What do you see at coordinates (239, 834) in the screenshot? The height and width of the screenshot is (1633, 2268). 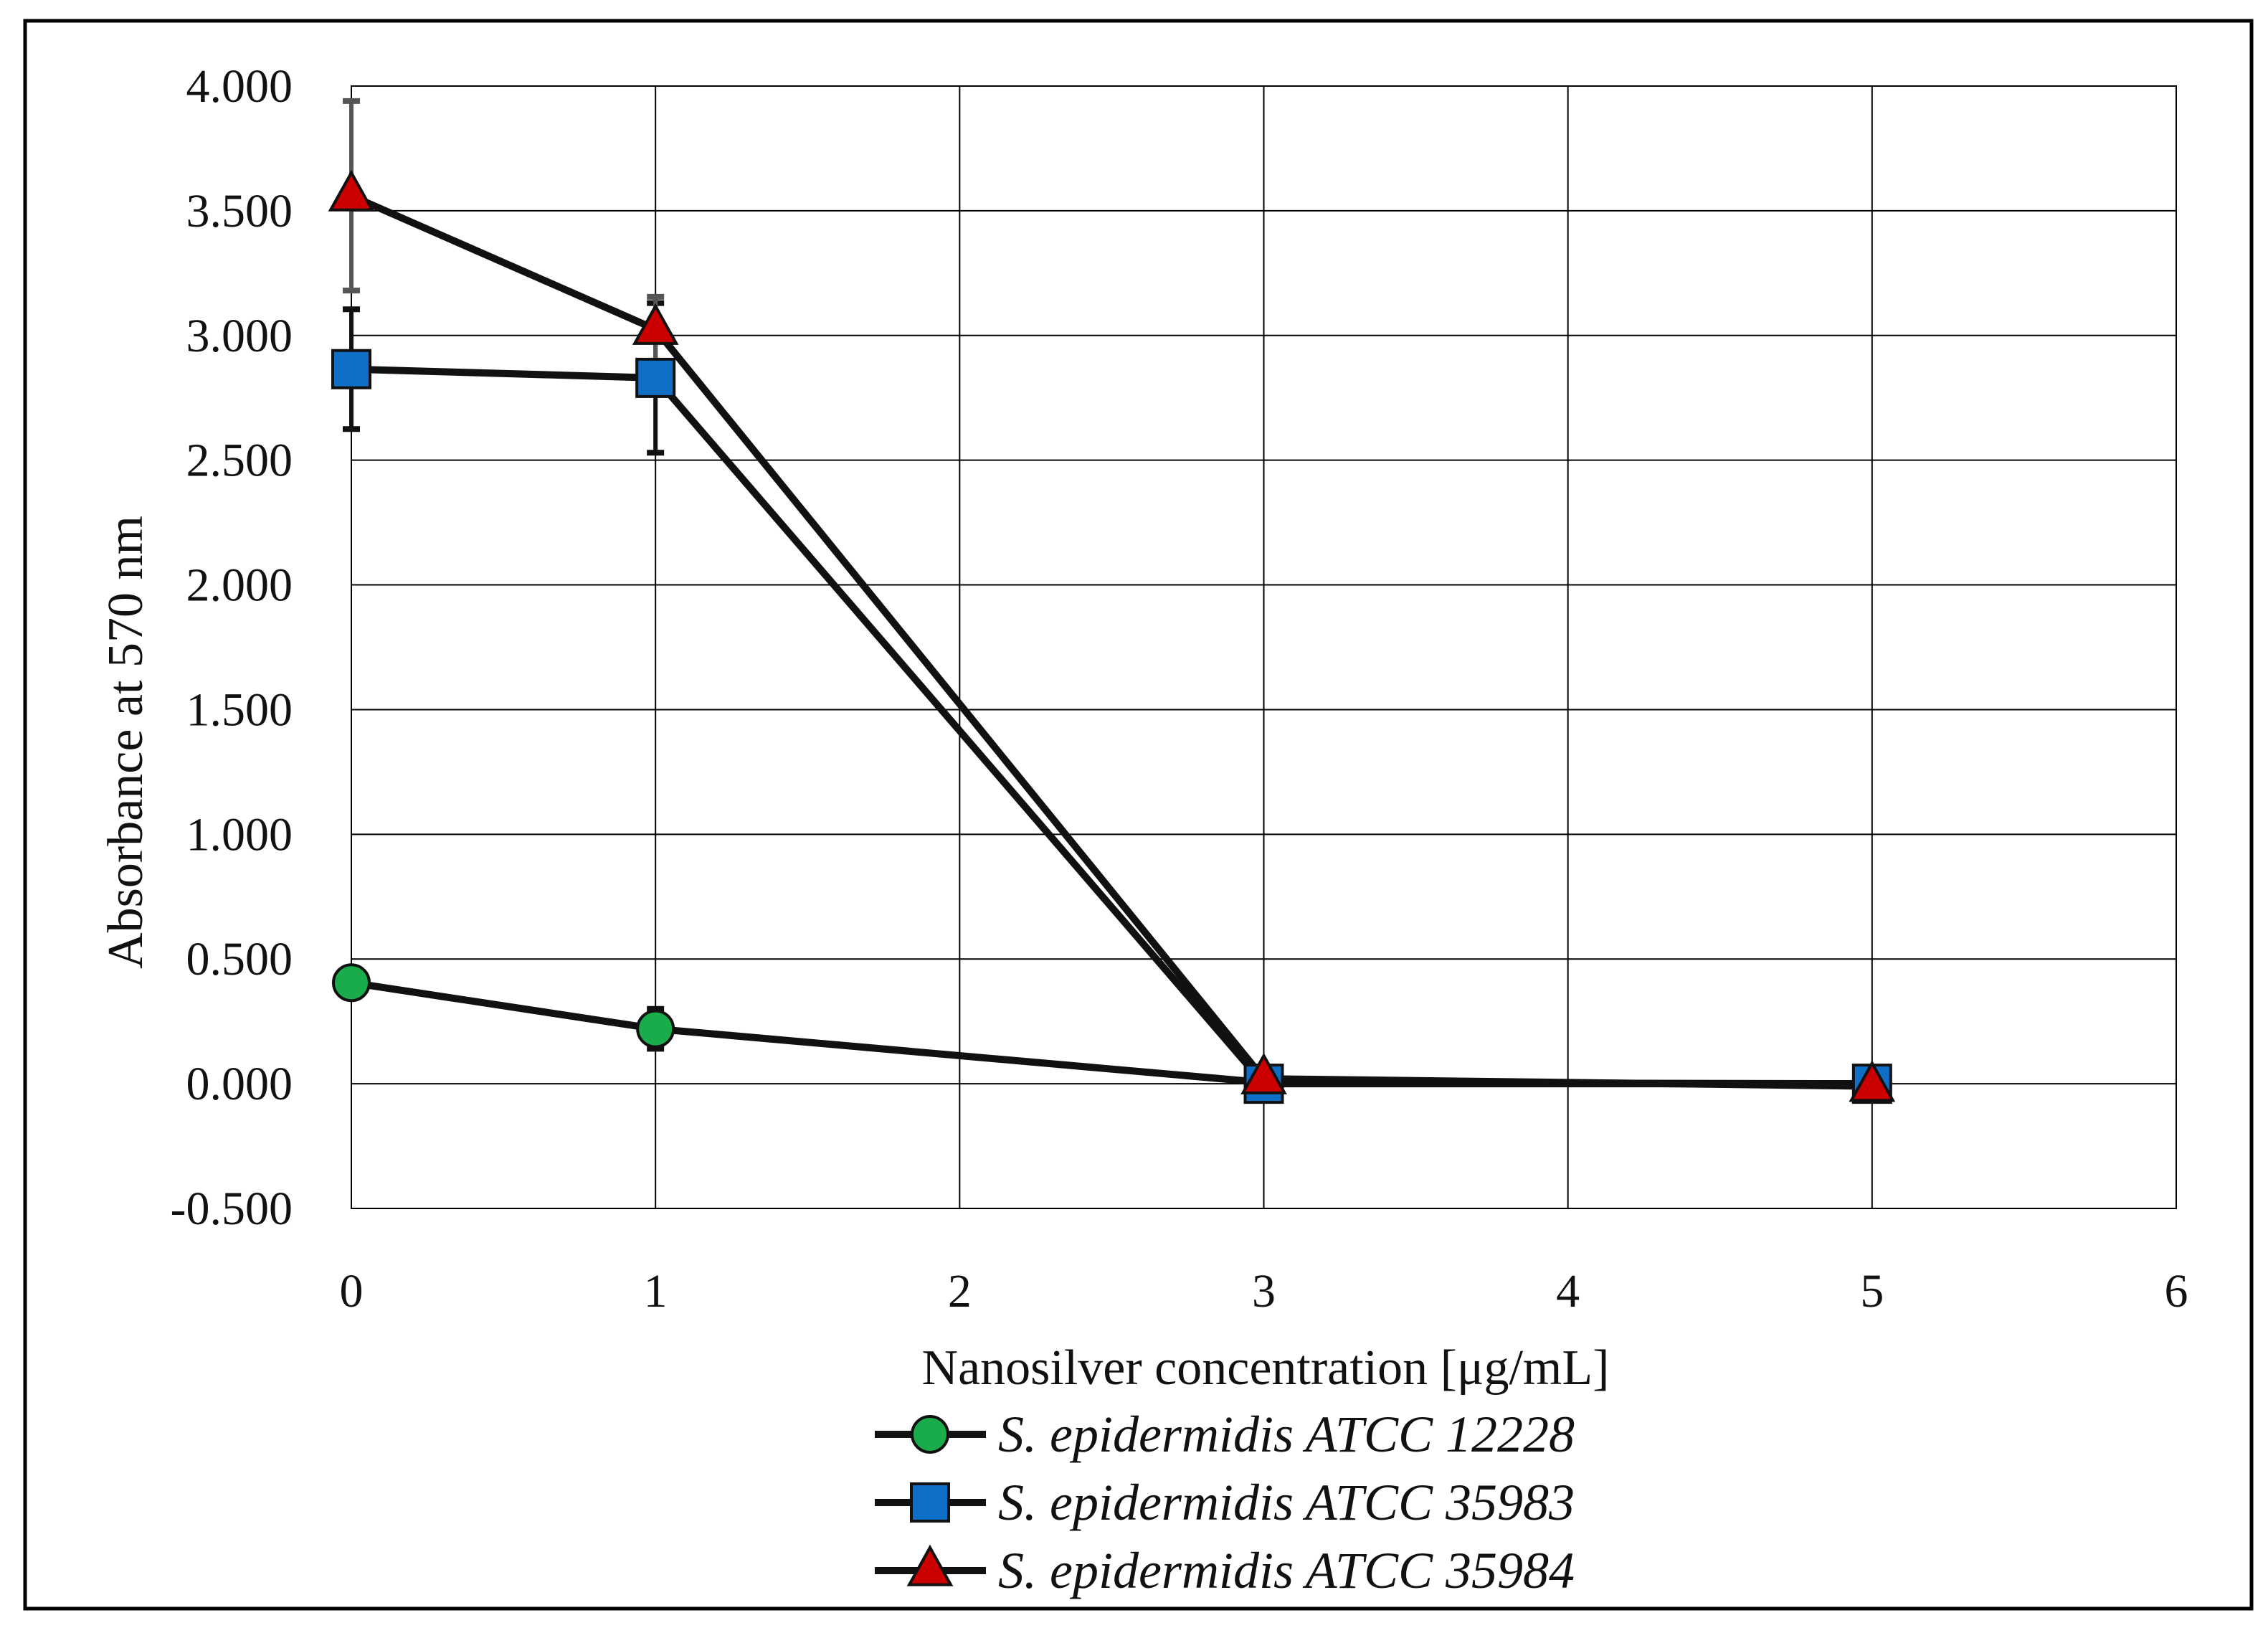 I see `y-tick-label: 1.000` at bounding box center [239, 834].